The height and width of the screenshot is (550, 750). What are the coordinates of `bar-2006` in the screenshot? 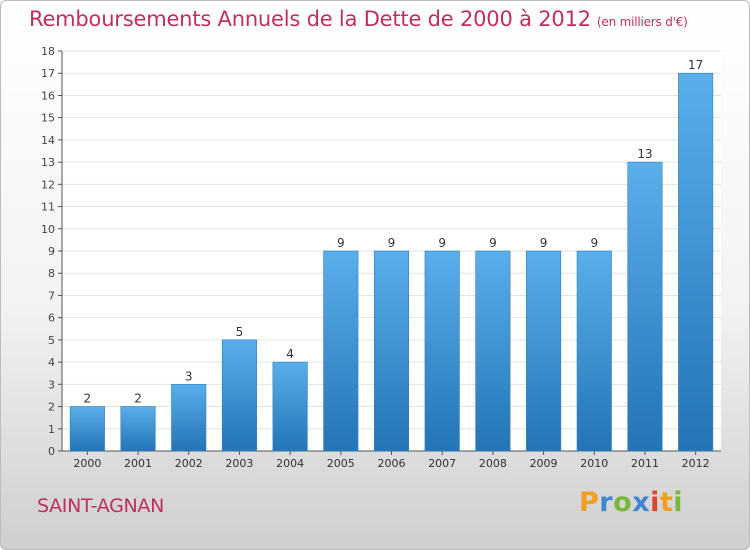 It's located at (391, 351).